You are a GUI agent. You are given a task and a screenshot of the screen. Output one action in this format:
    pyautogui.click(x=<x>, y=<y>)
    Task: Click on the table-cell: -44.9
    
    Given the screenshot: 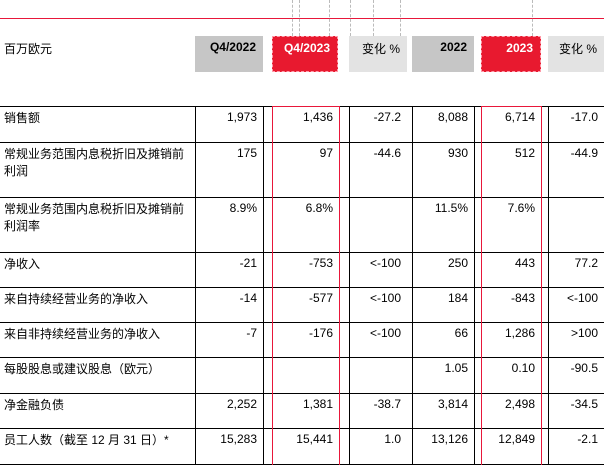 What is the action you would take?
    pyautogui.click(x=584, y=153)
    